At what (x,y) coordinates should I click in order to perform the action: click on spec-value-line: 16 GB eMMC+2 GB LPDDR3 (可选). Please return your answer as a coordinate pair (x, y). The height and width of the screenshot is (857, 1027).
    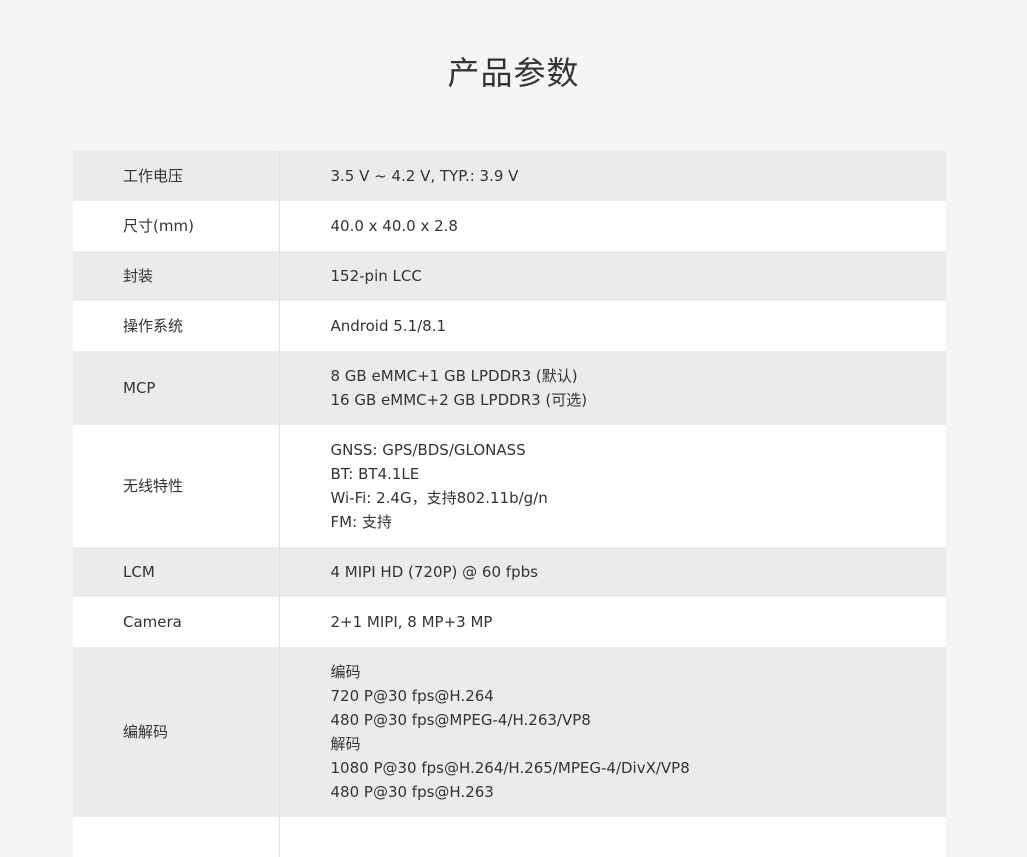
    Looking at the image, I should click on (459, 400).